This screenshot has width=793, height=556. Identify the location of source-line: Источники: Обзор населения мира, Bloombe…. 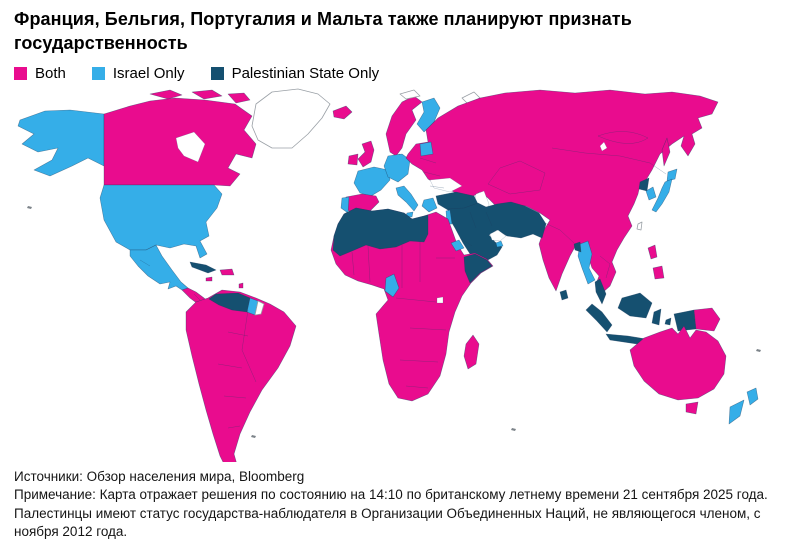
(159, 476).